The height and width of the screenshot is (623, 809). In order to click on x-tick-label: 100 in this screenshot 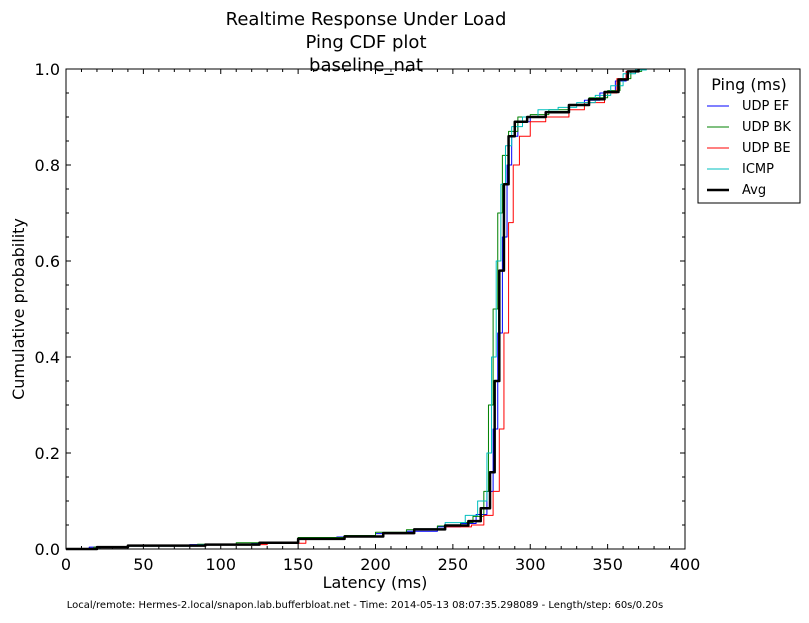, I will do `click(220, 564)`.